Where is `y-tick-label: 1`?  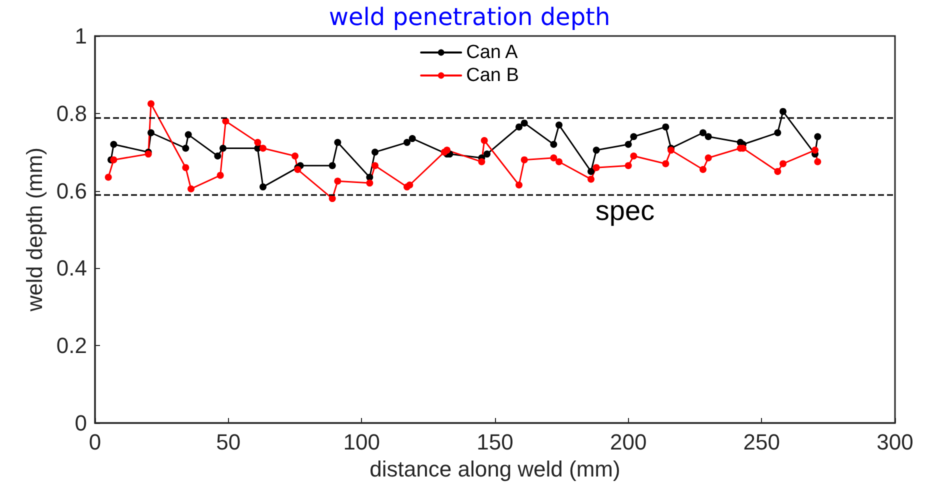
y-tick-label: 1 is located at coordinates (80, 36).